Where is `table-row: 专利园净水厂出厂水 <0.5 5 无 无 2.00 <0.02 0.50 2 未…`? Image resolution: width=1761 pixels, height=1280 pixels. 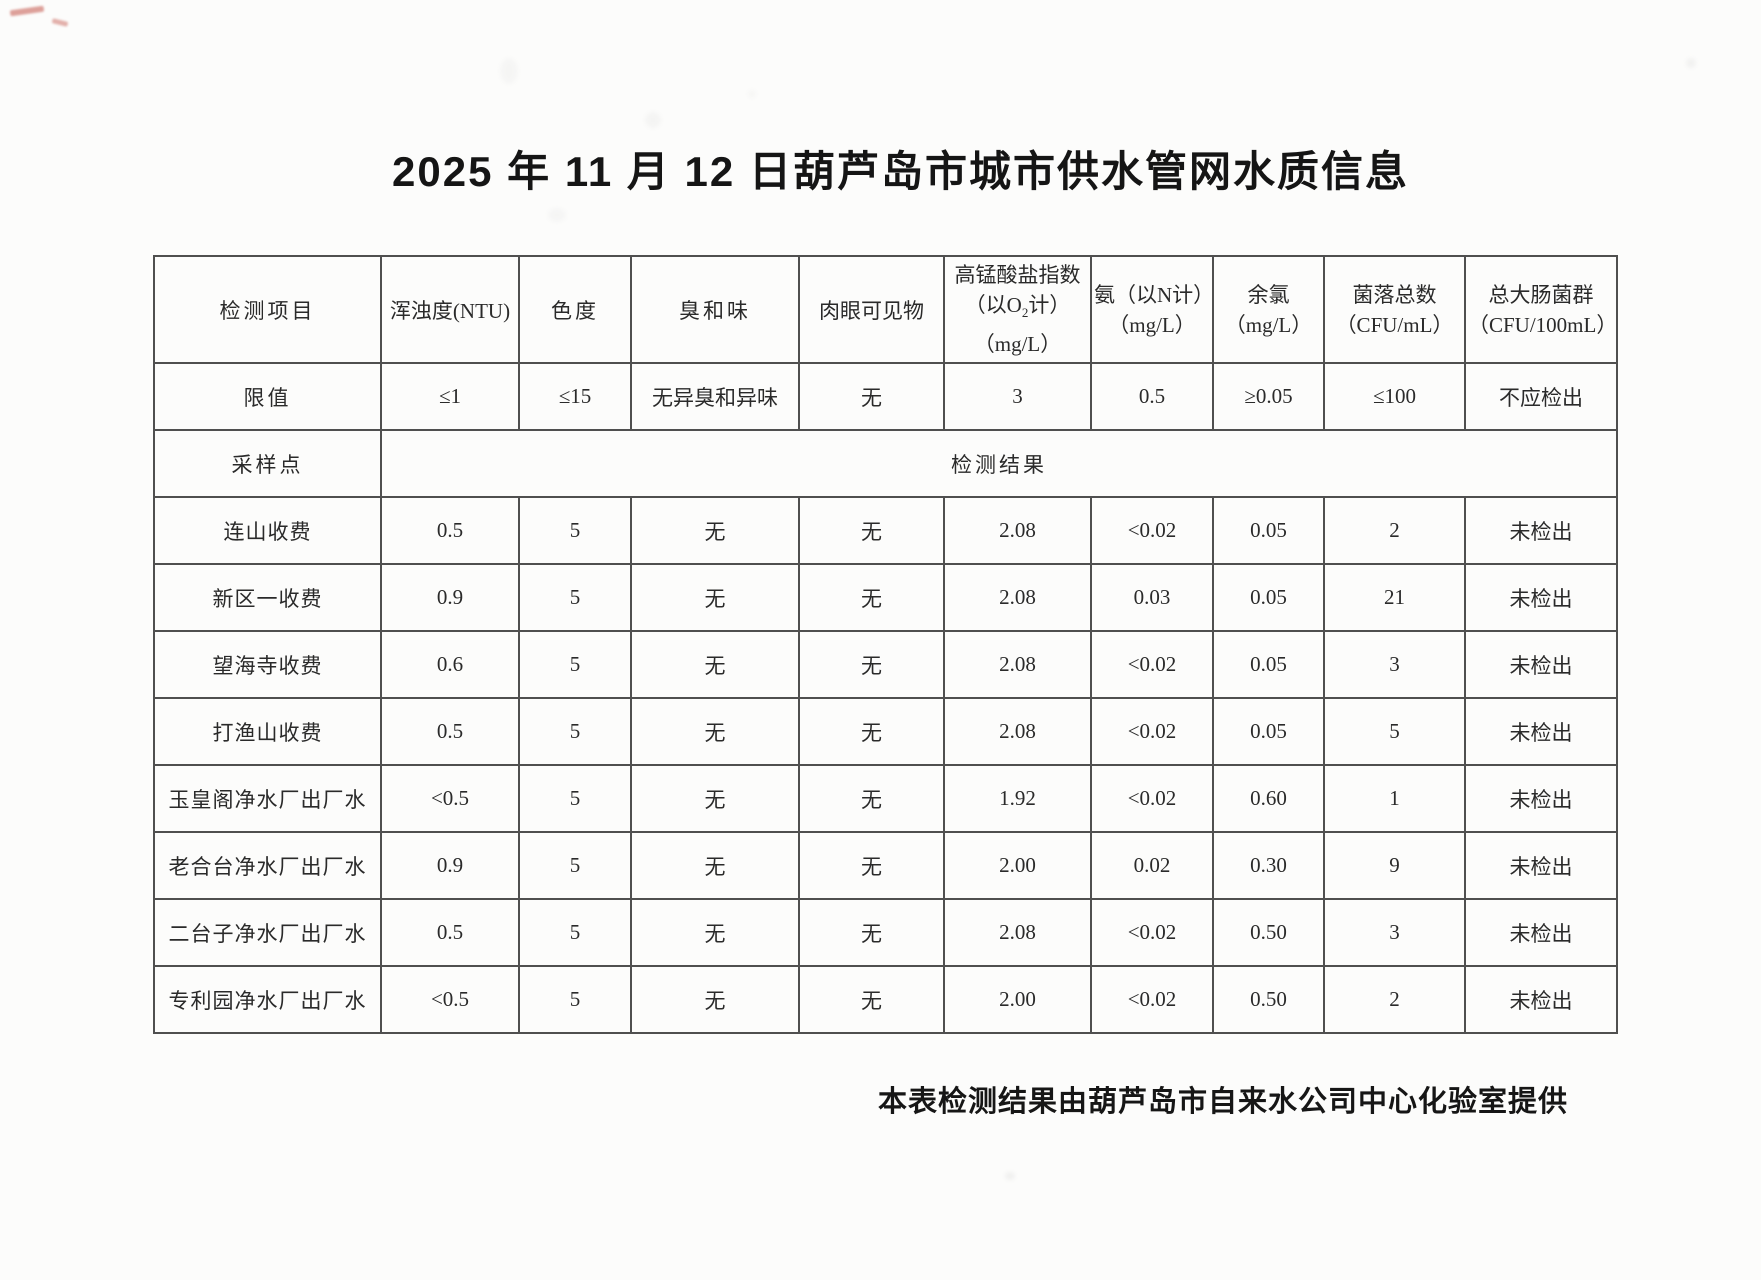 table-row: 专利园净水厂出厂水 <0.5 5 无 无 2.00 <0.02 0.50 2 未… is located at coordinates (885, 999).